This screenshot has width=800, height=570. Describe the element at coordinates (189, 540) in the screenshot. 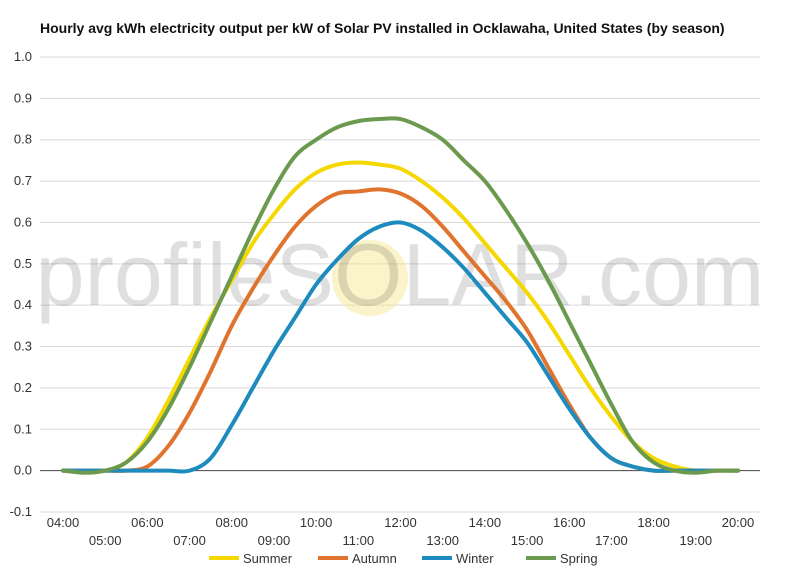

I see `x-tick-label: 07:00` at that location.